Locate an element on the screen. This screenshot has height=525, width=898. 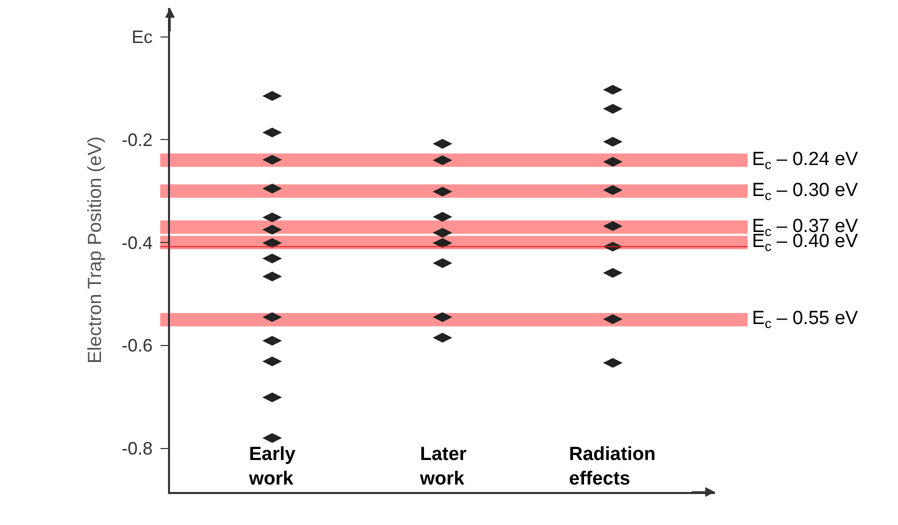
band-label: E$_{c}$ – 0.24 eV is located at coordinates (805, 160).